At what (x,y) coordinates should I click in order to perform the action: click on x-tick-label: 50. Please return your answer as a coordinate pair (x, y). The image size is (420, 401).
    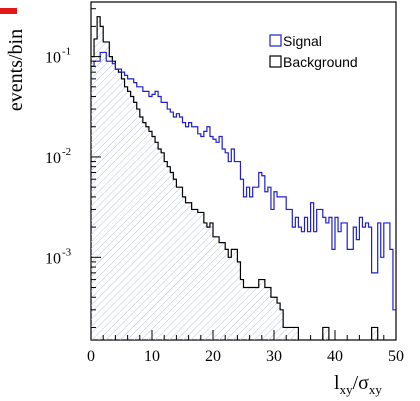
    Looking at the image, I should click on (396, 356).